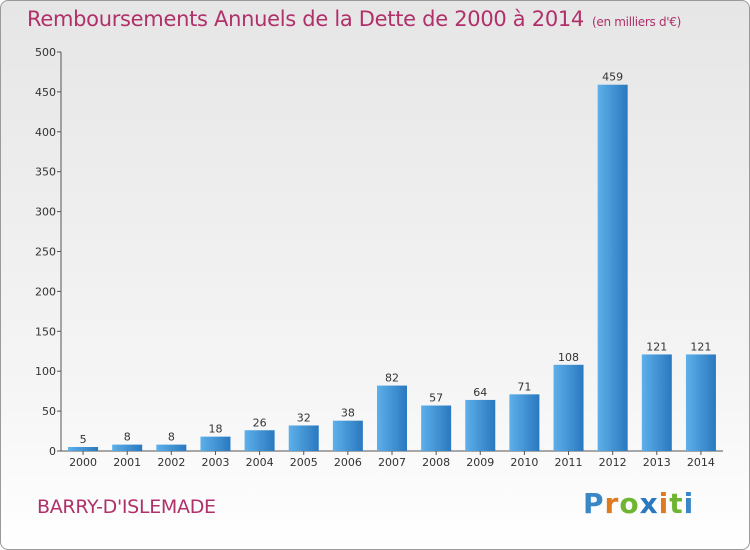 This screenshot has width=750, height=550. What do you see at coordinates (436, 398) in the screenshot?
I see `data-label: 57` at bounding box center [436, 398].